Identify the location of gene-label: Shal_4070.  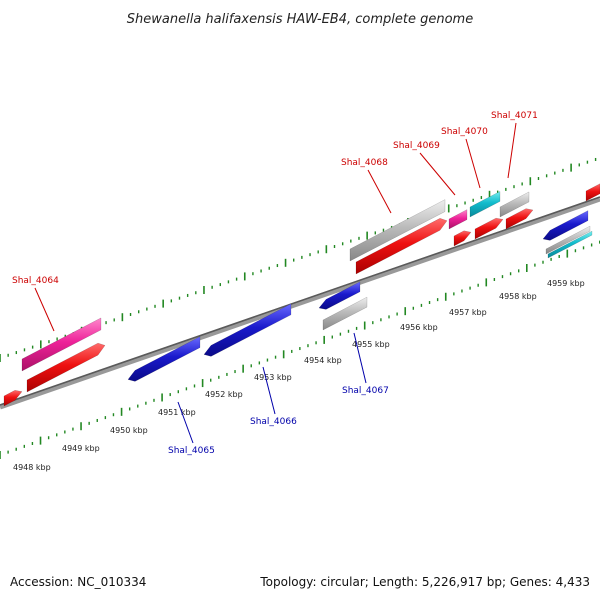
(464, 132).